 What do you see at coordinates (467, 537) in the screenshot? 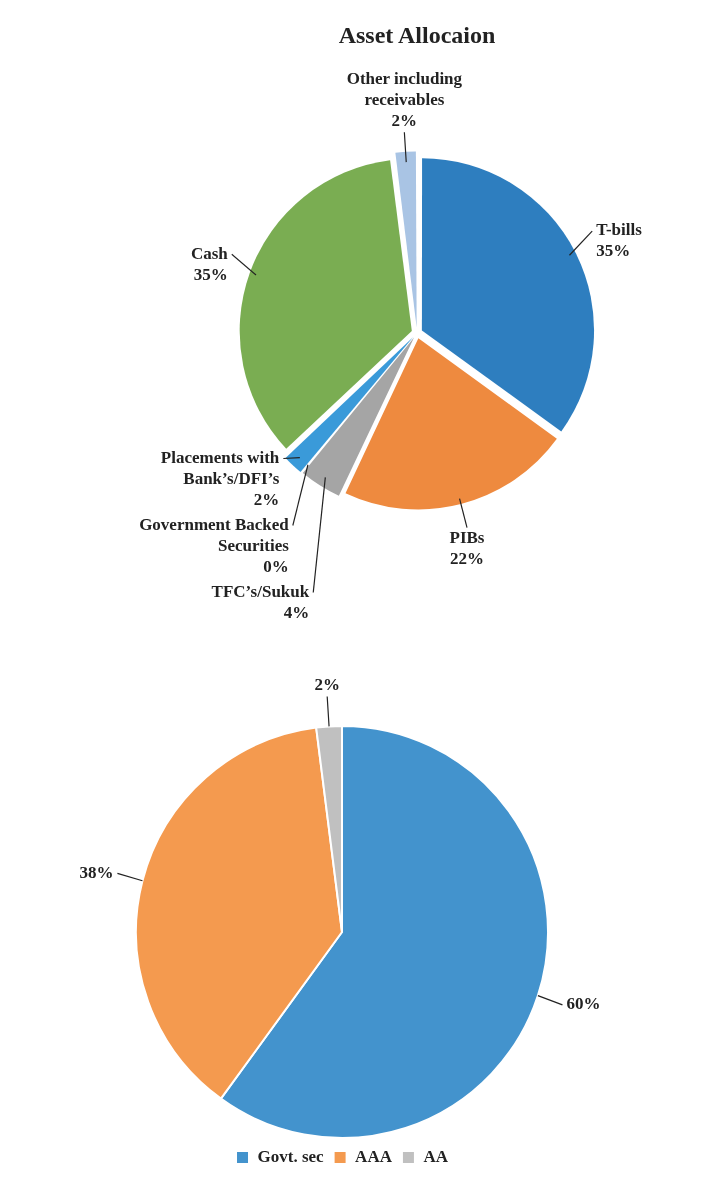
I see `slice-label: PIBs` at bounding box center [467, 537].